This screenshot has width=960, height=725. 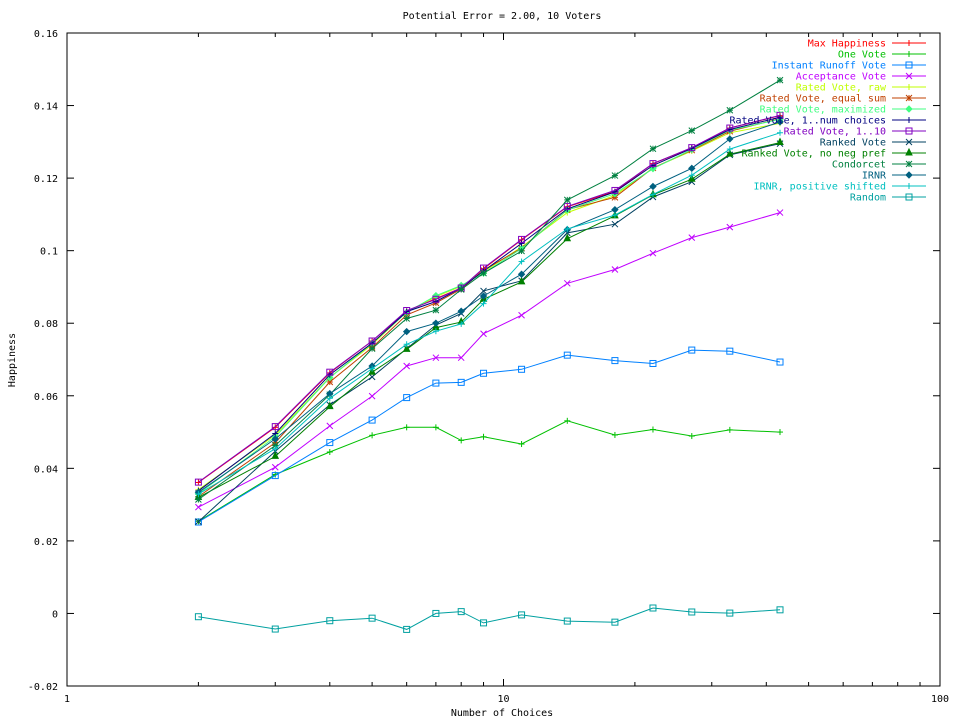 I want to click on y-tick-label: 0.16, so click(x=46, y=34).